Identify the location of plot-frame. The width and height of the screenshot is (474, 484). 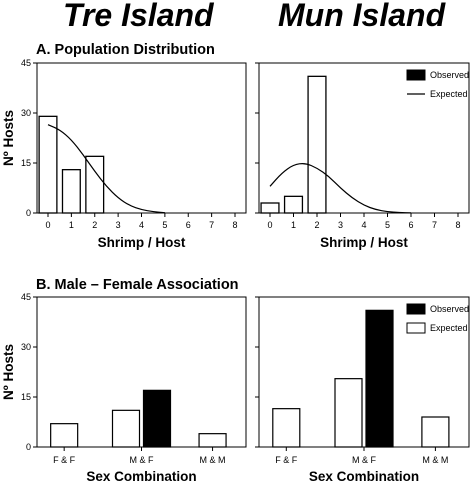
(364, 138).